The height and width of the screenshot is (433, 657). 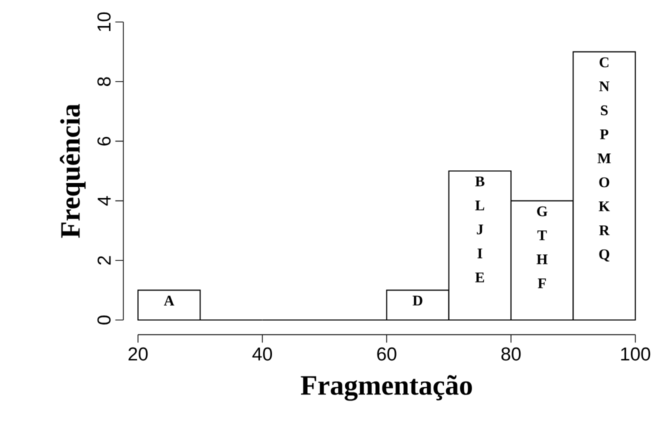 I want to click on x-axis-title: Fragmentação, so click(x=386, y=388).